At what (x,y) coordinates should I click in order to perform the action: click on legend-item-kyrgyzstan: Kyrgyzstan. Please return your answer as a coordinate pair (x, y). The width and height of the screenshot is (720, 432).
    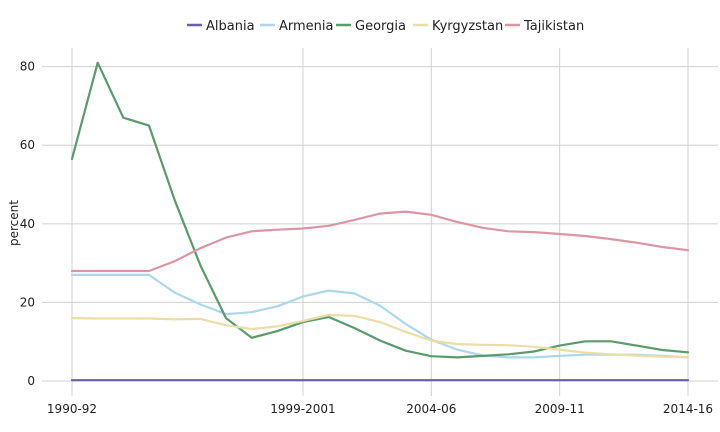
    Looking at the image, I should click on (458, 26).